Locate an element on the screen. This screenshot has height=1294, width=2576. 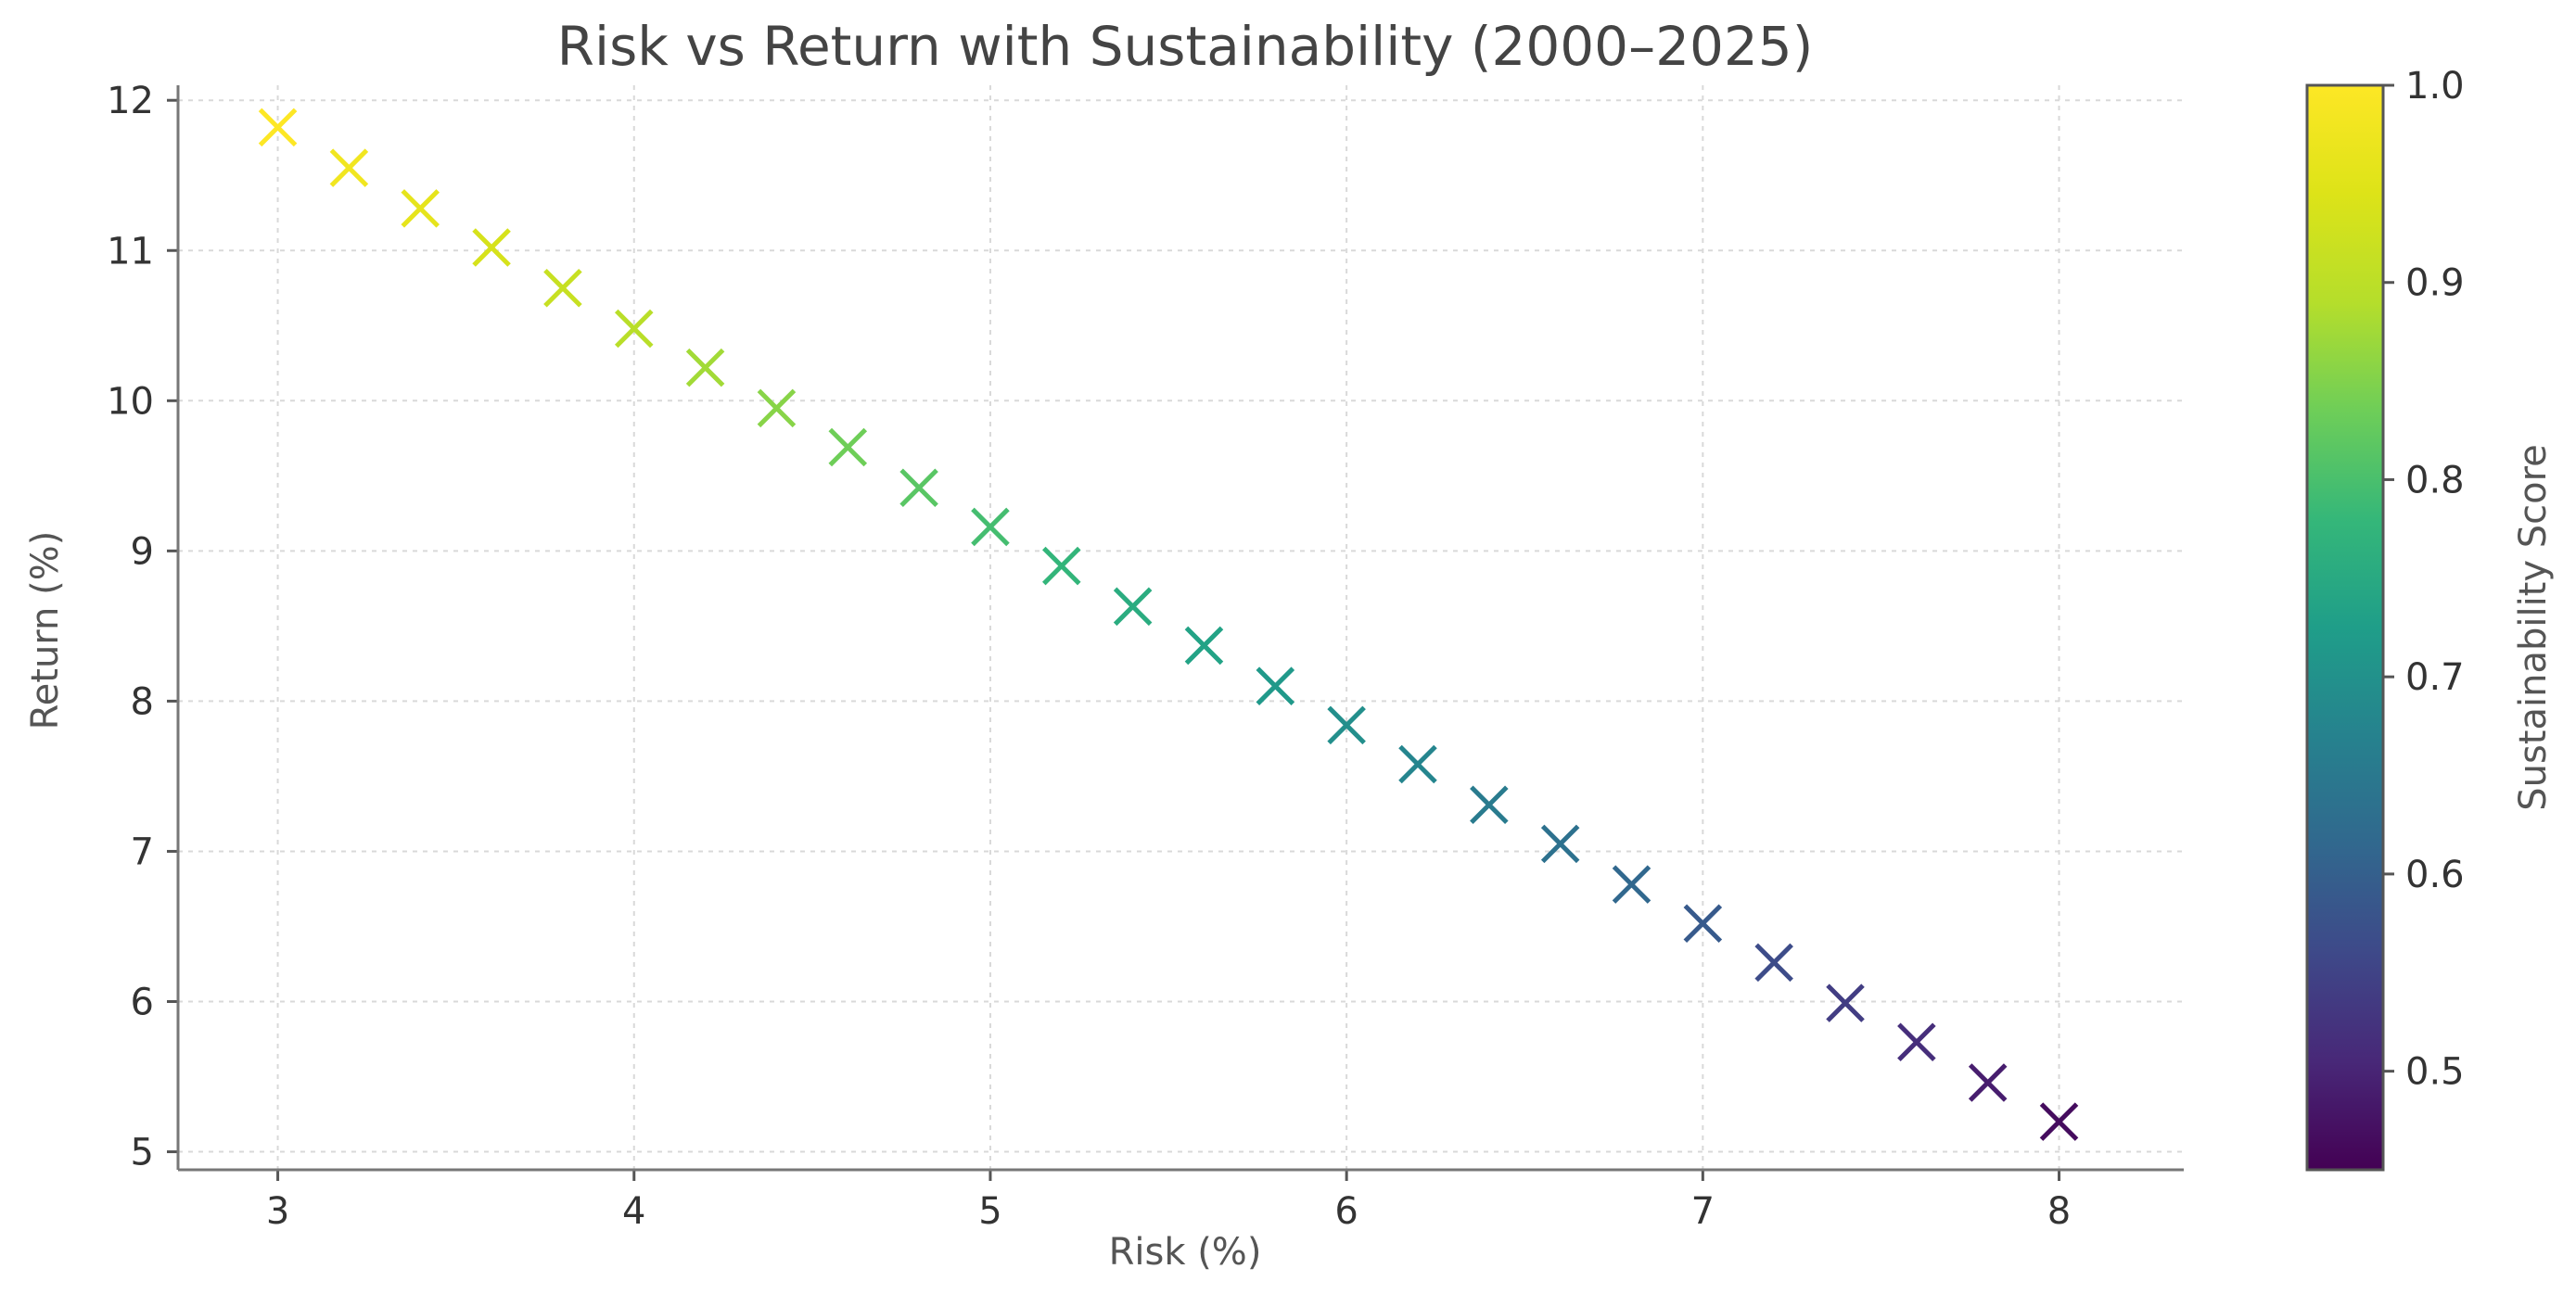
x-tick-label: 4 is located at coordinates (633, 1211).